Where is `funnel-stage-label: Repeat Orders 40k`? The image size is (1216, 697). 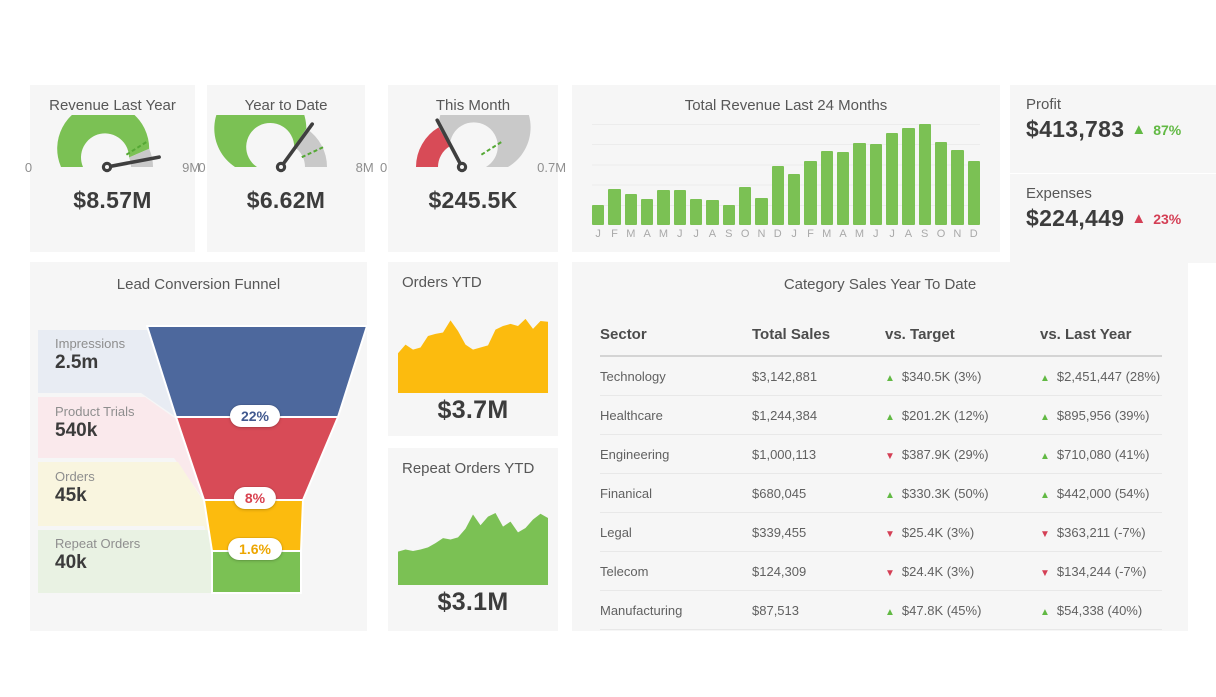
funnel-stage-label: Repeat Orders 40k is located at coordinates (98, 554).